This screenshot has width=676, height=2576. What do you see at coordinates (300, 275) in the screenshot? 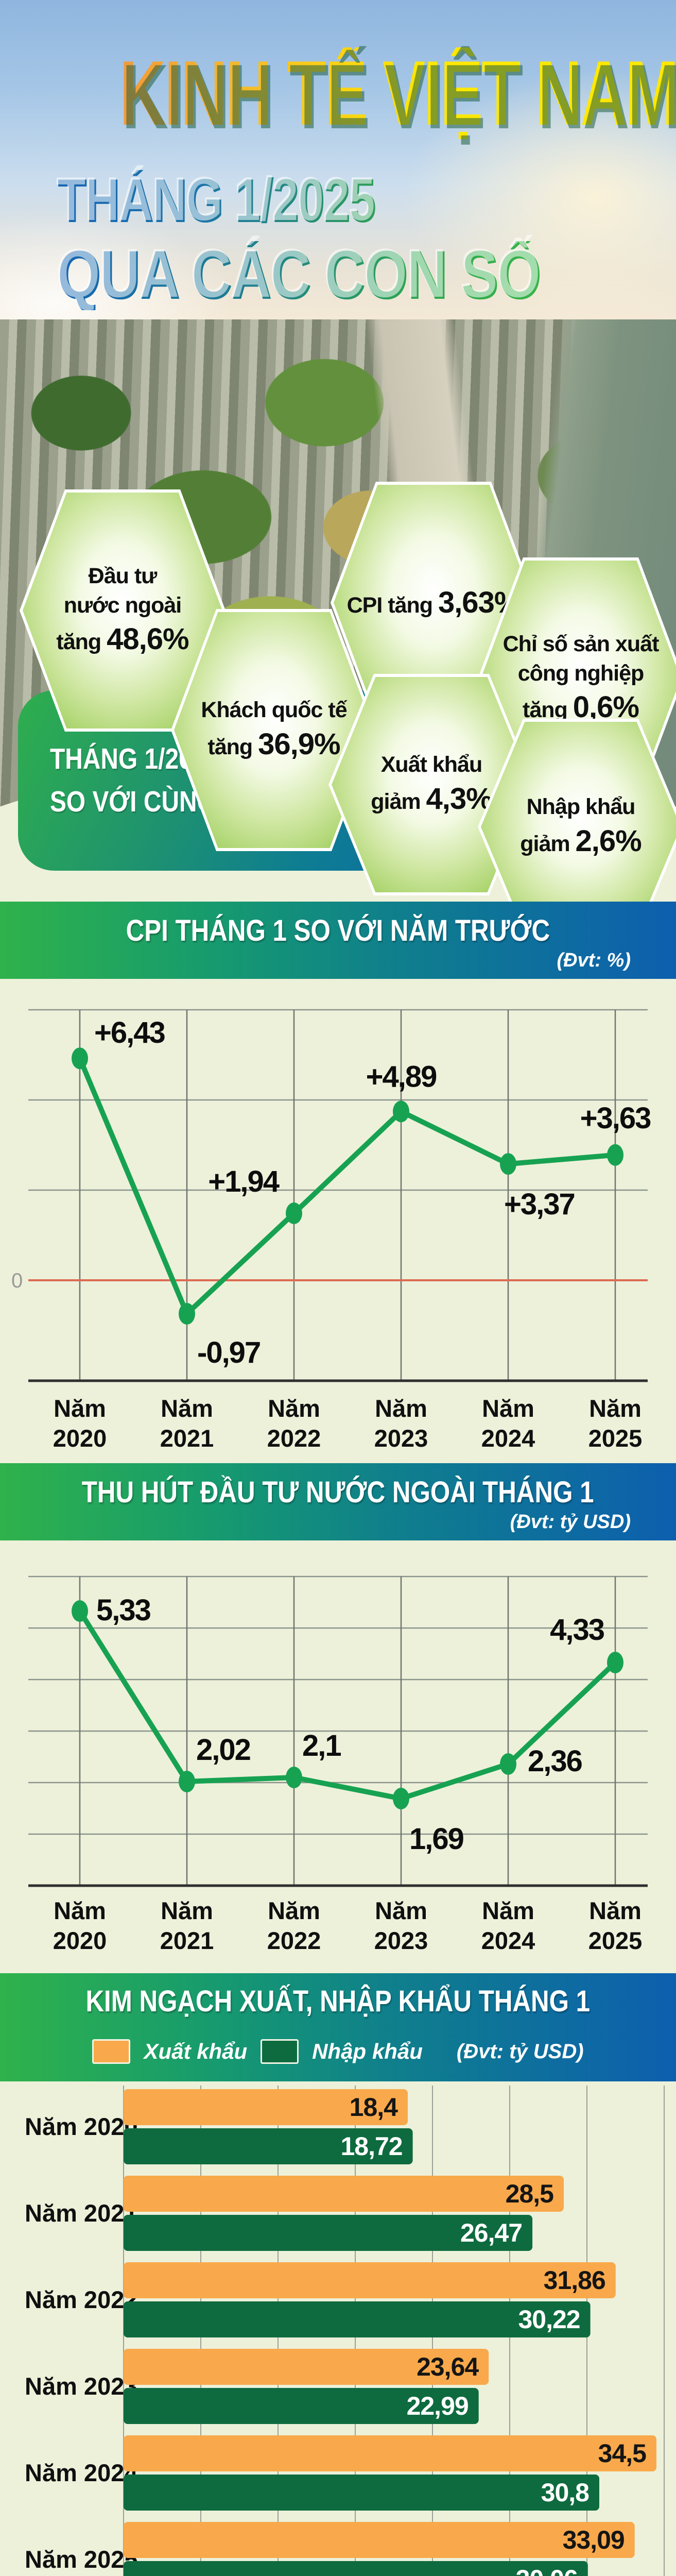
I see `page-subtitle-tagline: QUA CÁC CON SỐ` at bounding box center [300, 275].